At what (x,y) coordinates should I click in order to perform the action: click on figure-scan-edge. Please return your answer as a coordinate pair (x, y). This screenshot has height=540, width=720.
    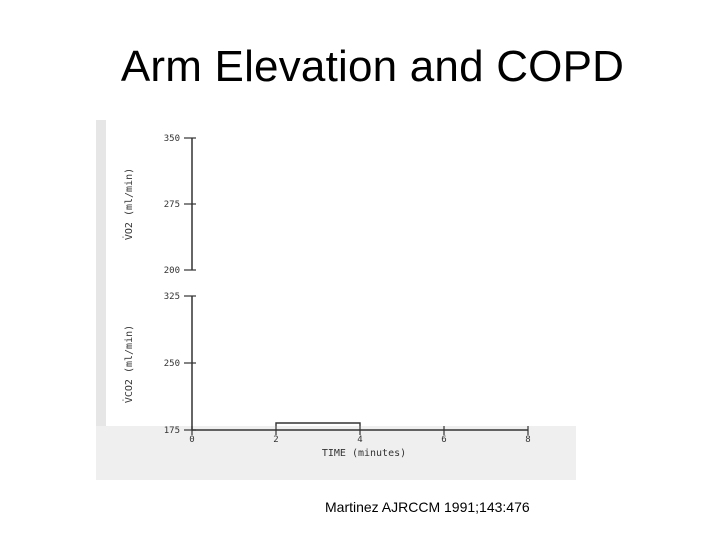
    Looking at the image, I should click on (101, 300).